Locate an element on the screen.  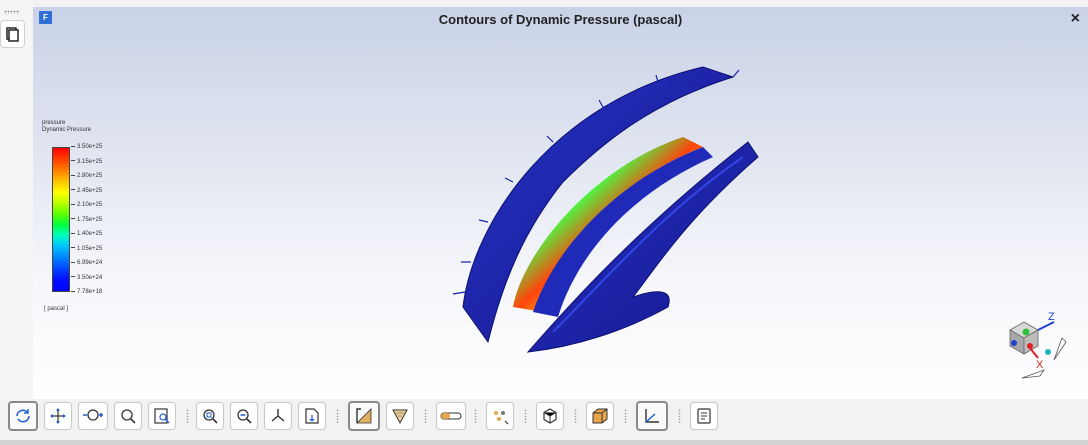
close-icon: × is located at coordinates (1075, 18).